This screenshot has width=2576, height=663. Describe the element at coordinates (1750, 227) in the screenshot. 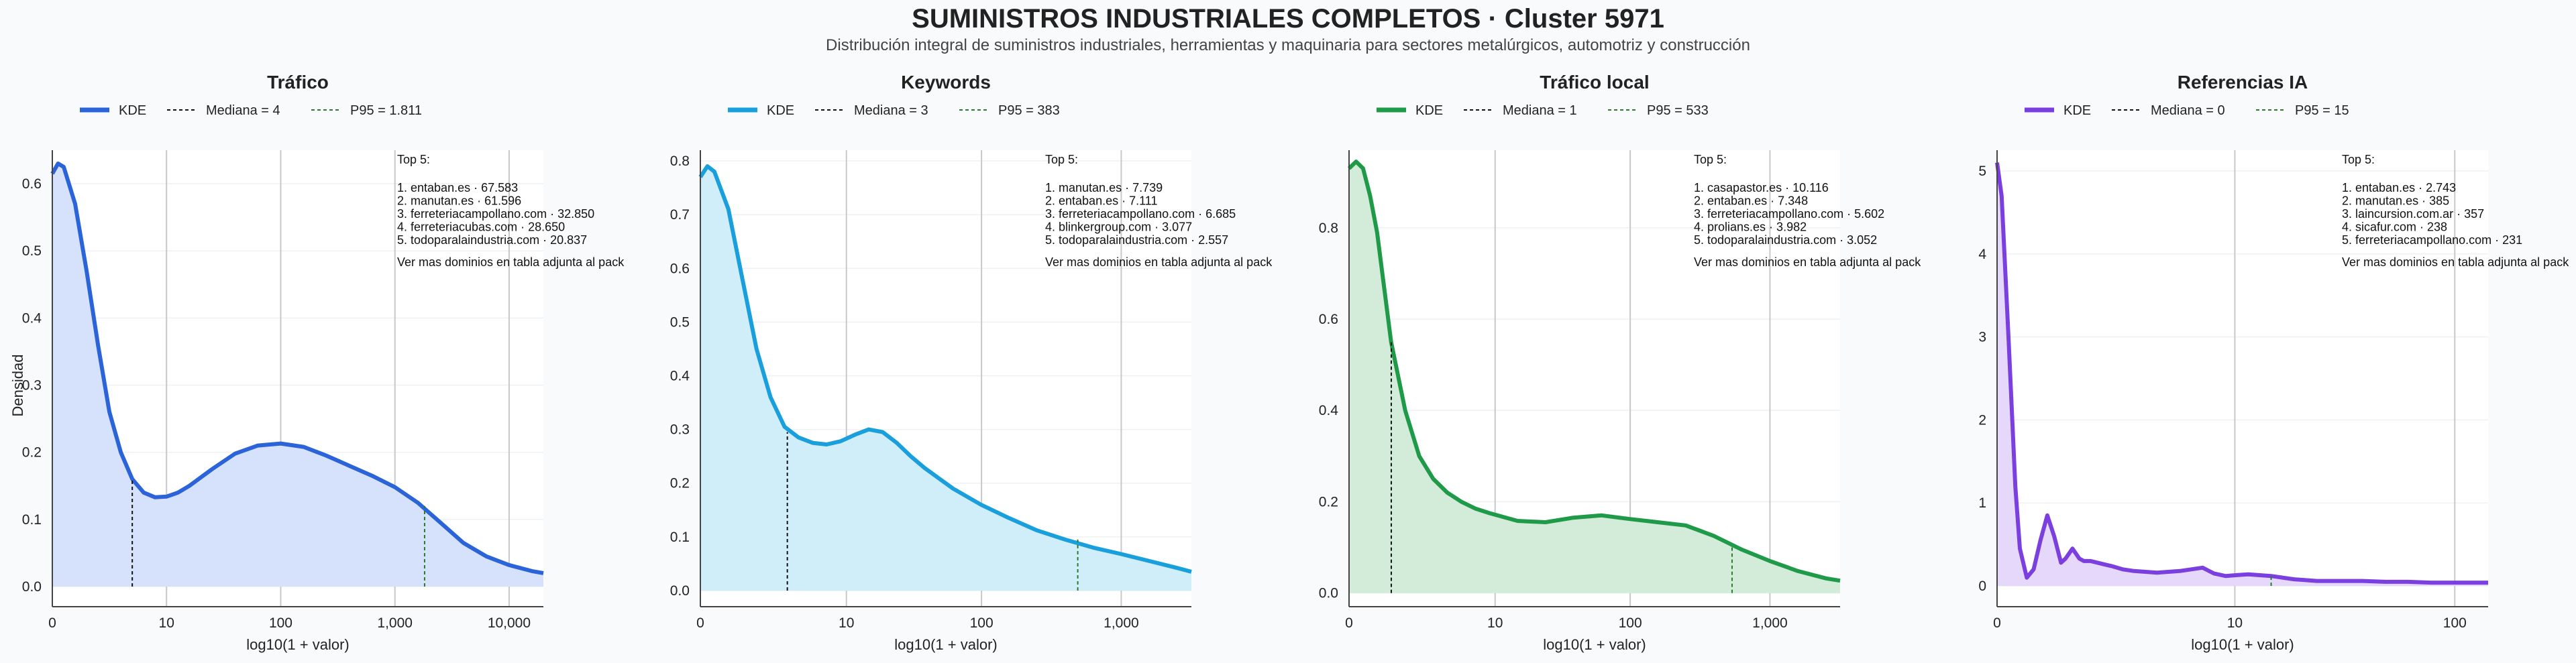

I see `top5-item: 4. prolians.es · 3.982` at that location.